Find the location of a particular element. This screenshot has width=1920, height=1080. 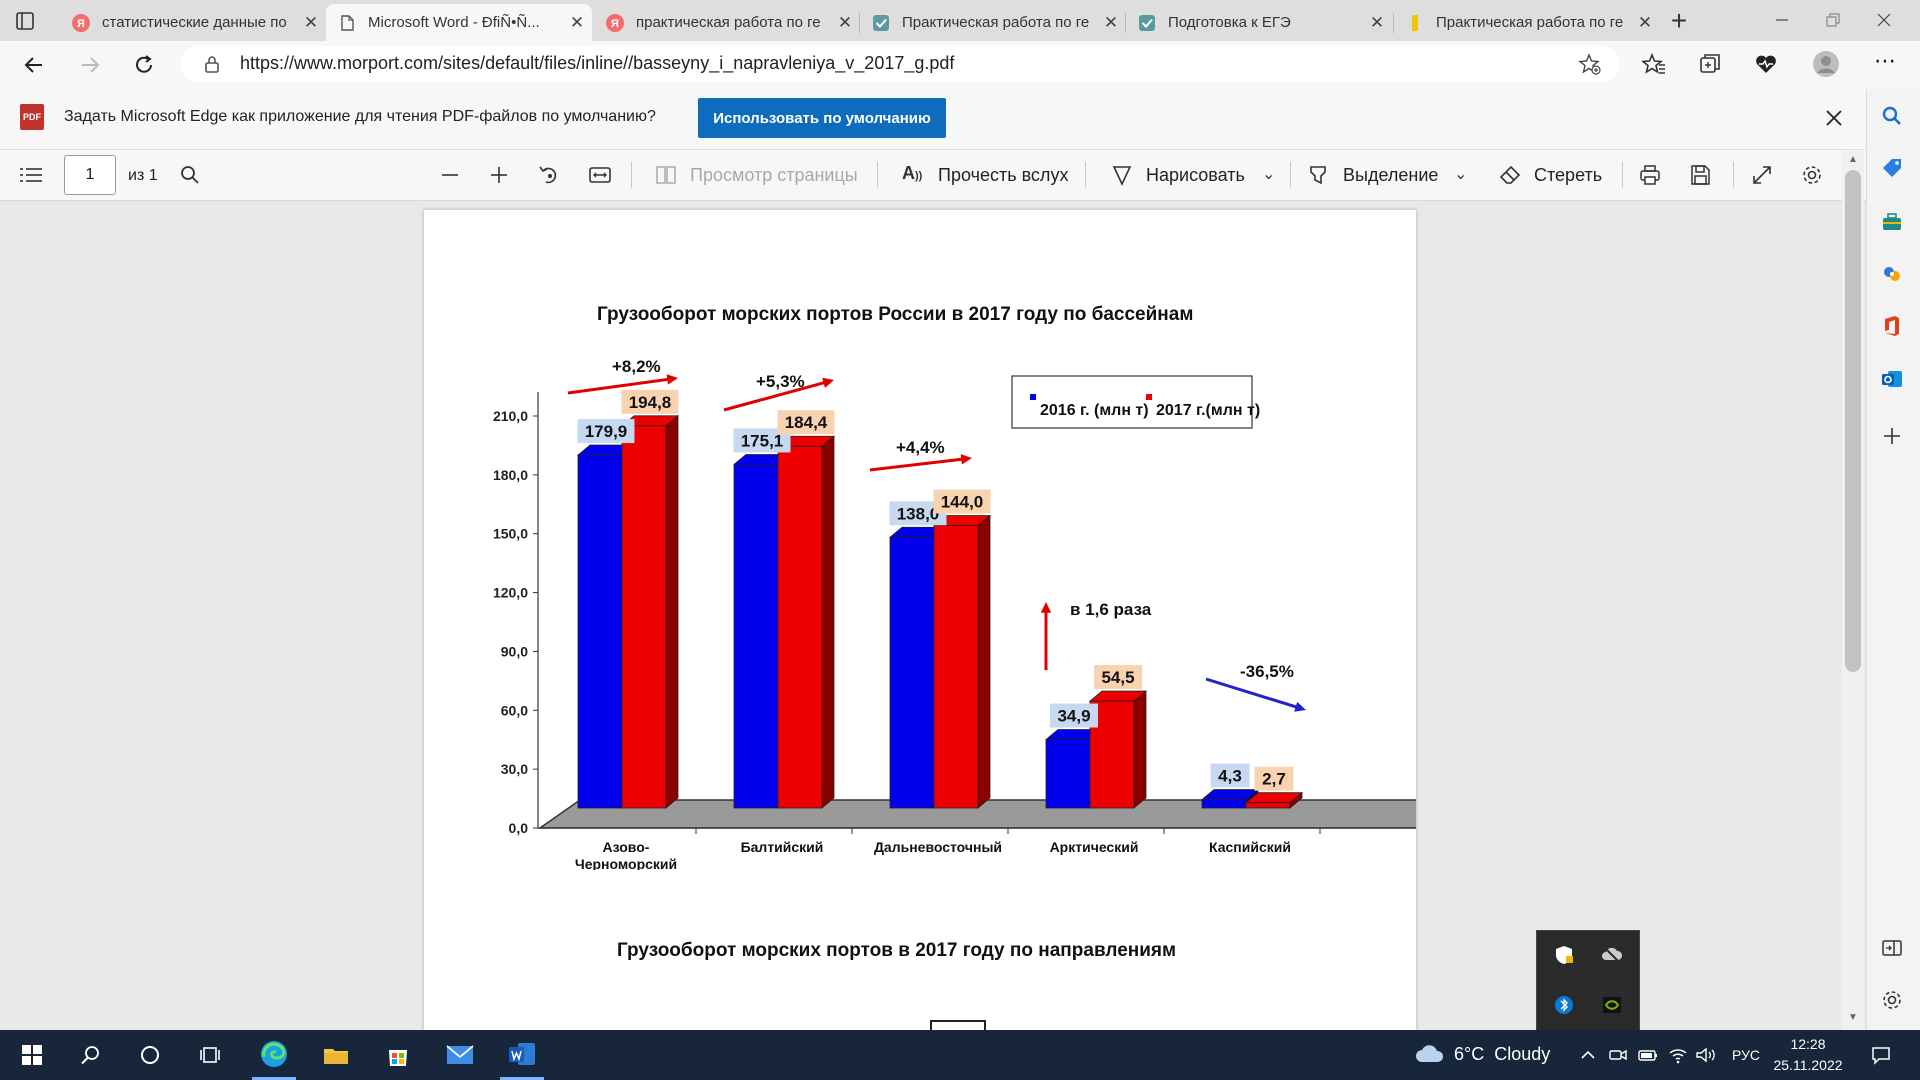

favorites-icon is located at coordinates (1653, 64).